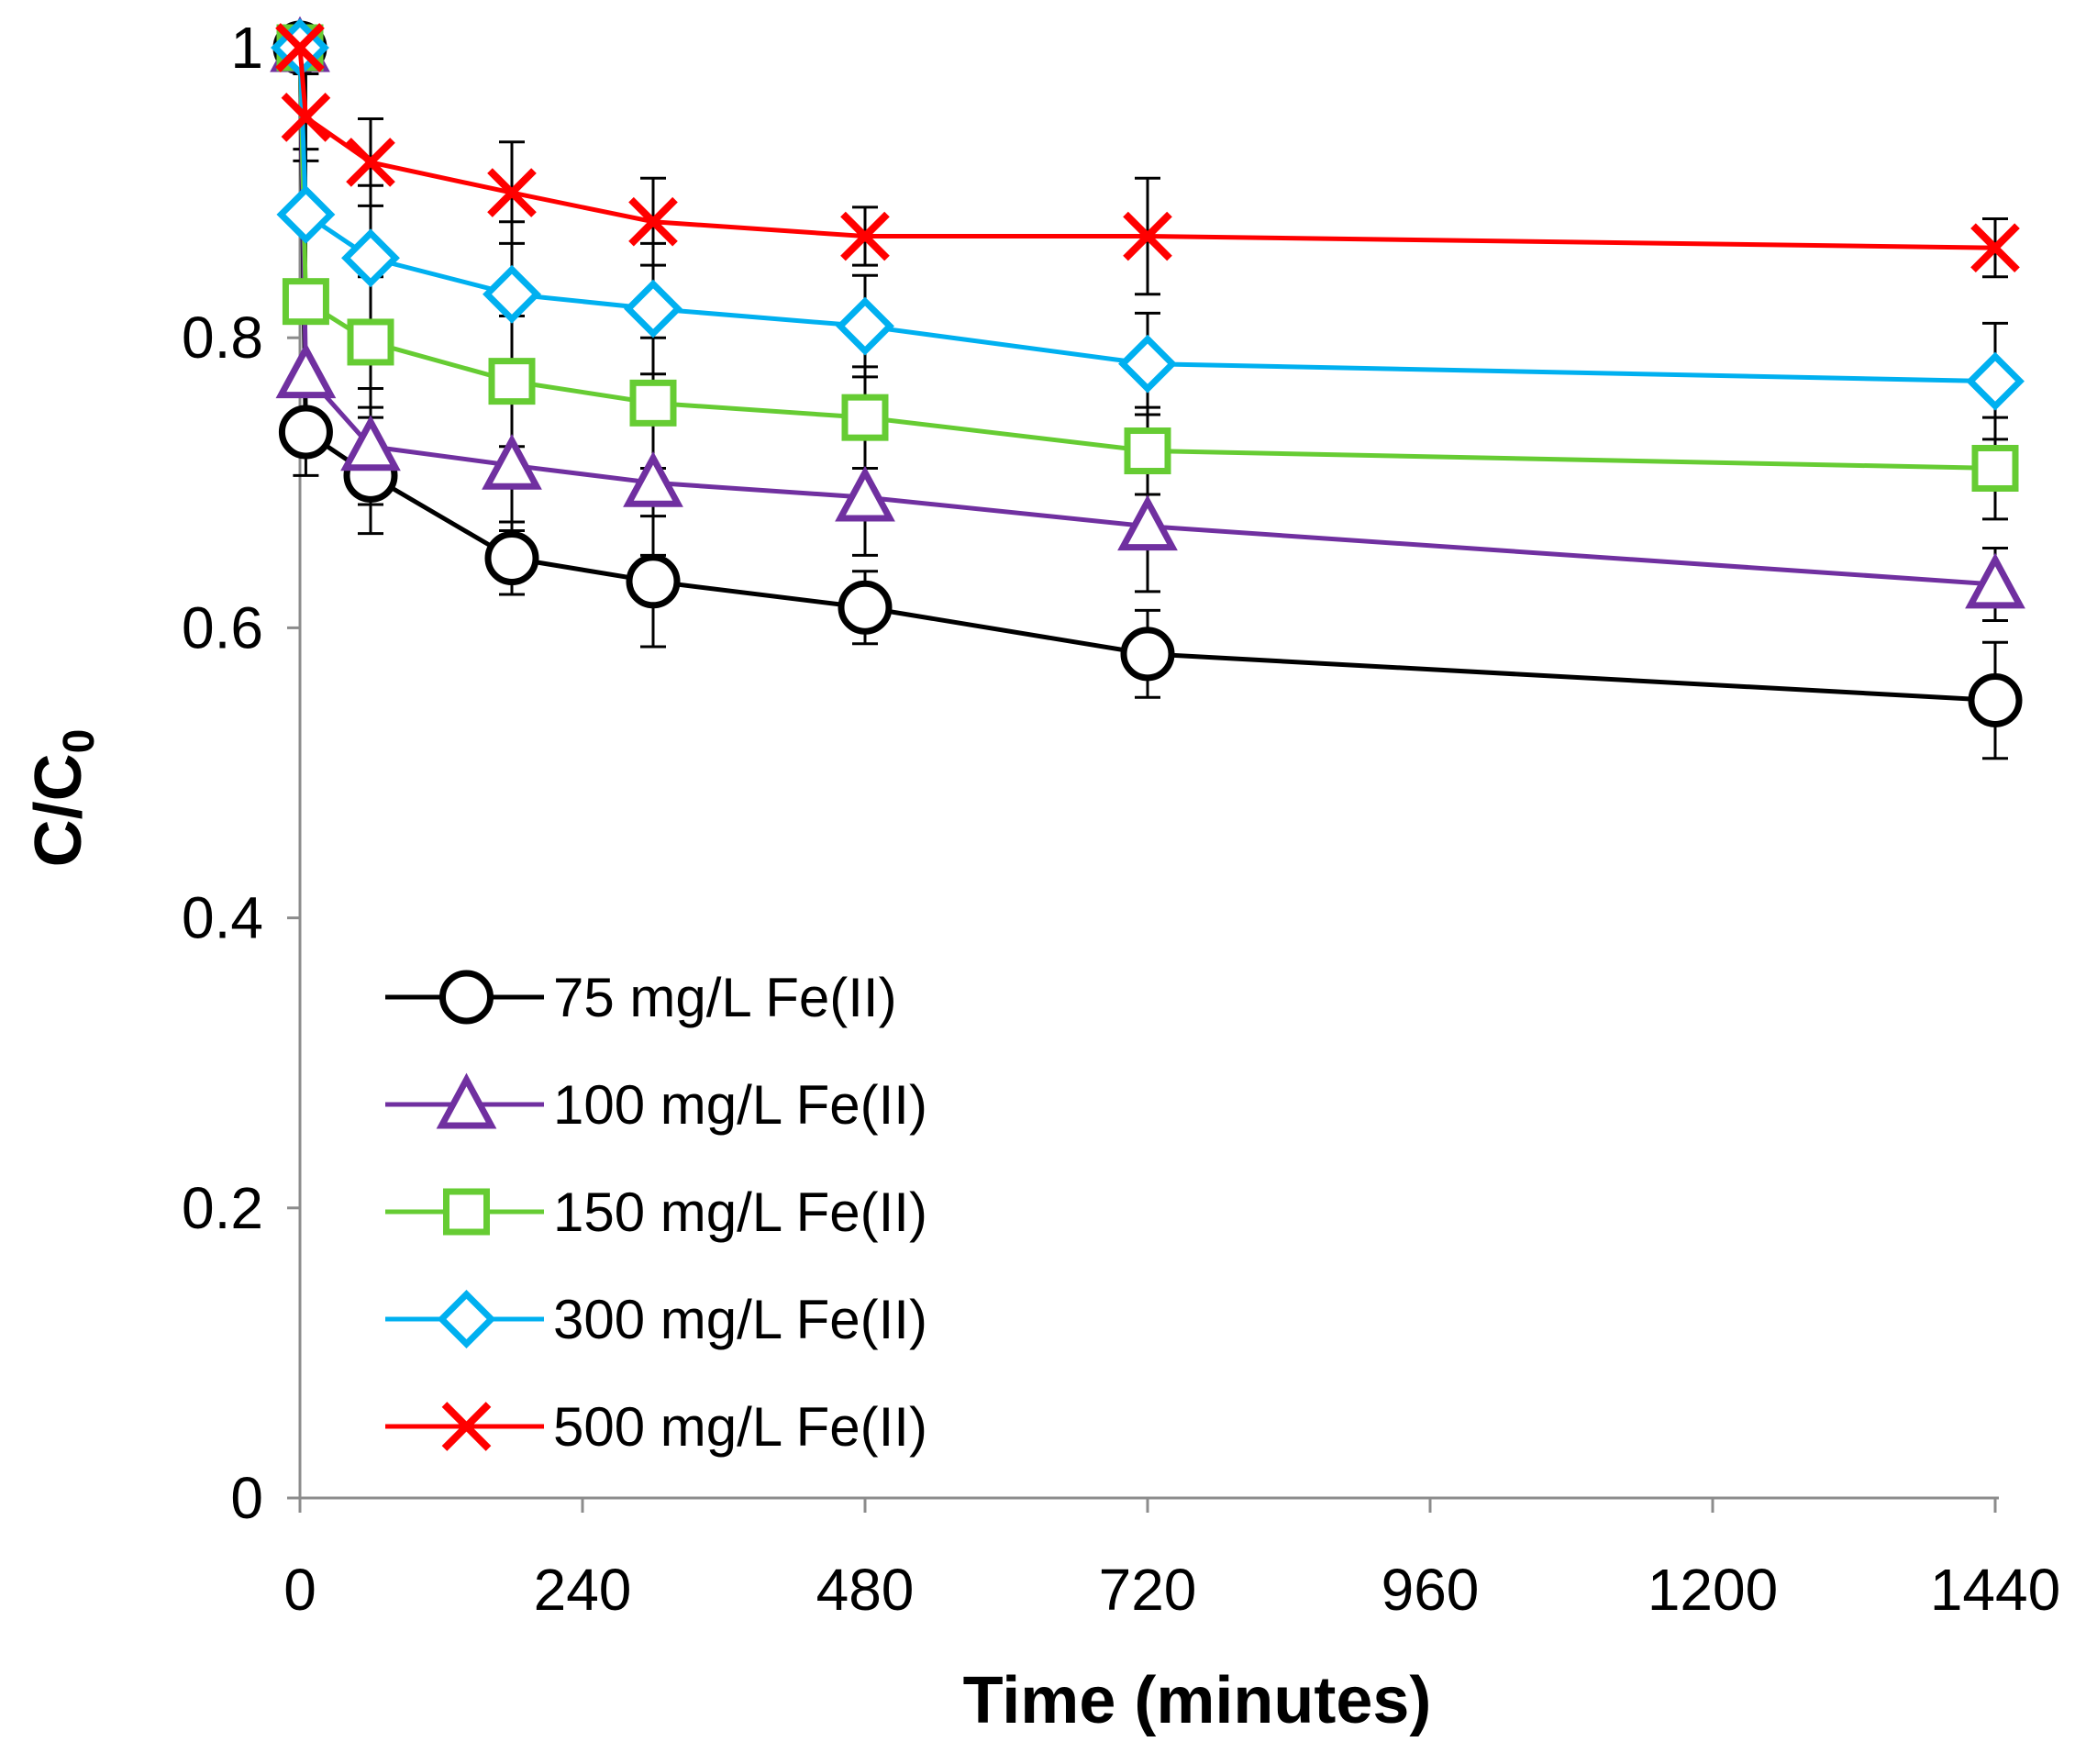  I want to click on legend-item: 75 mg/L Fe(II), so click(641, 997).